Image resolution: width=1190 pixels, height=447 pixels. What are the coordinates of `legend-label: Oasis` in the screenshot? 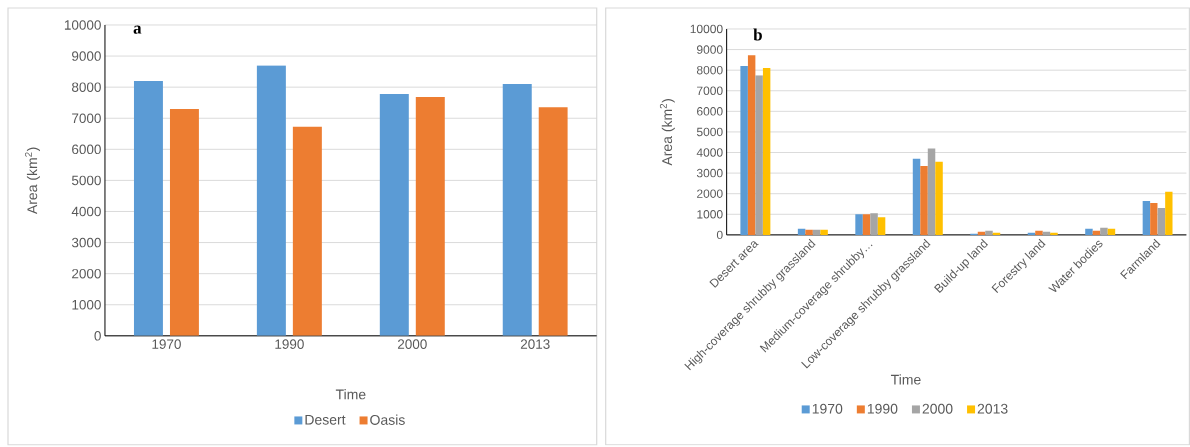 It's located at (387, 420).